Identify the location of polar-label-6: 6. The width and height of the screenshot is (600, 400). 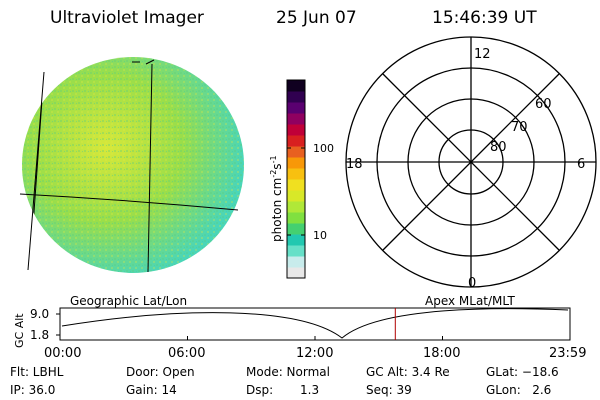
(581, 164).